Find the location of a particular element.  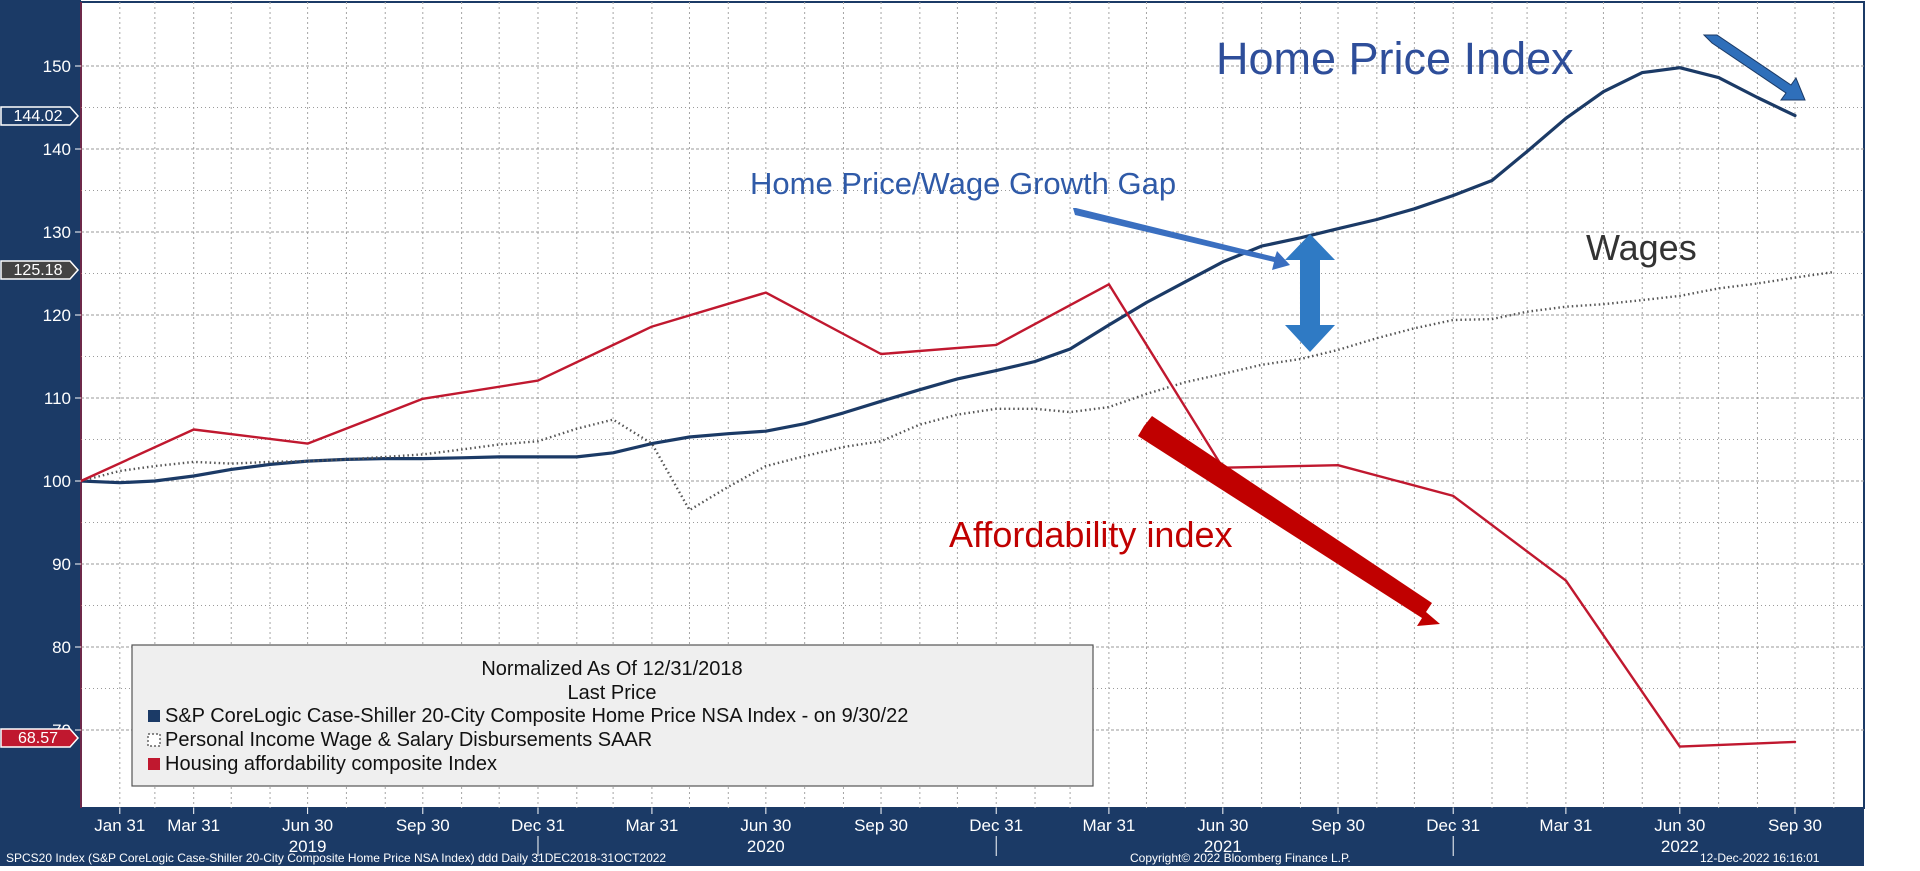

bottom-axis-panel is located at coordinates (932, 837).